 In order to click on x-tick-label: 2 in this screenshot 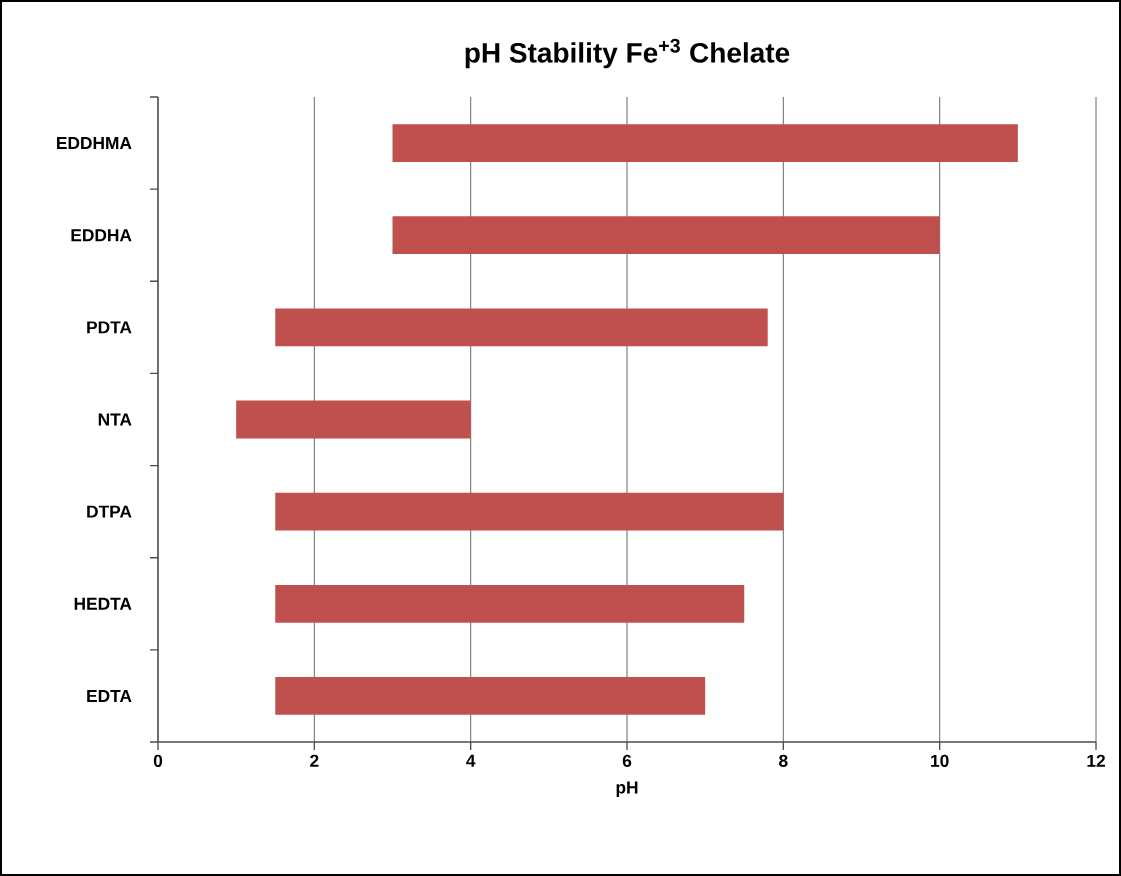, I will do `click(314, 760)`.